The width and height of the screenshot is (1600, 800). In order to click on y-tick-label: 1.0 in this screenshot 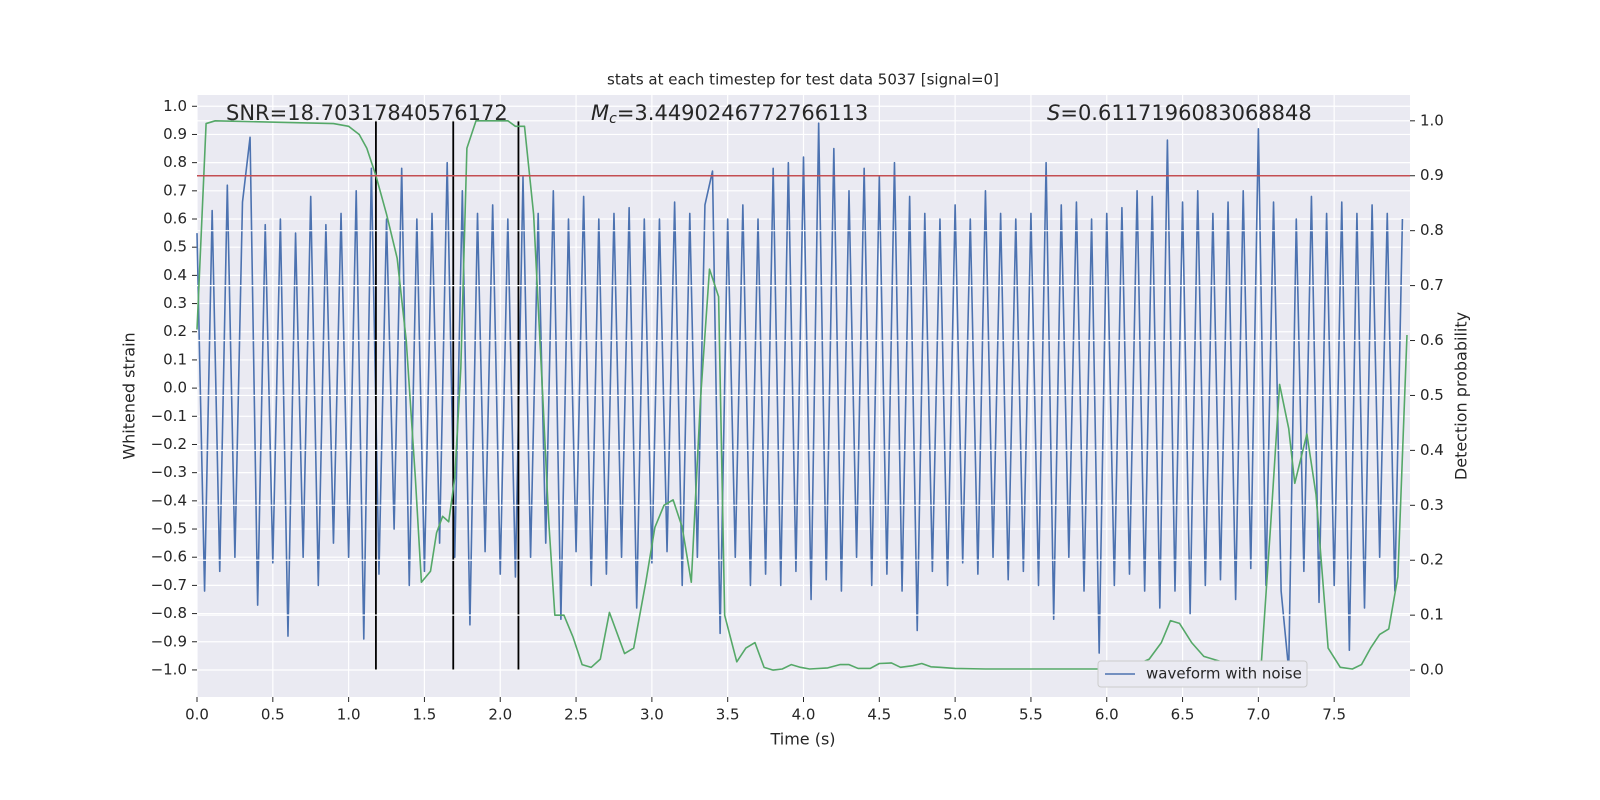, I will do `click(175, 106)`.